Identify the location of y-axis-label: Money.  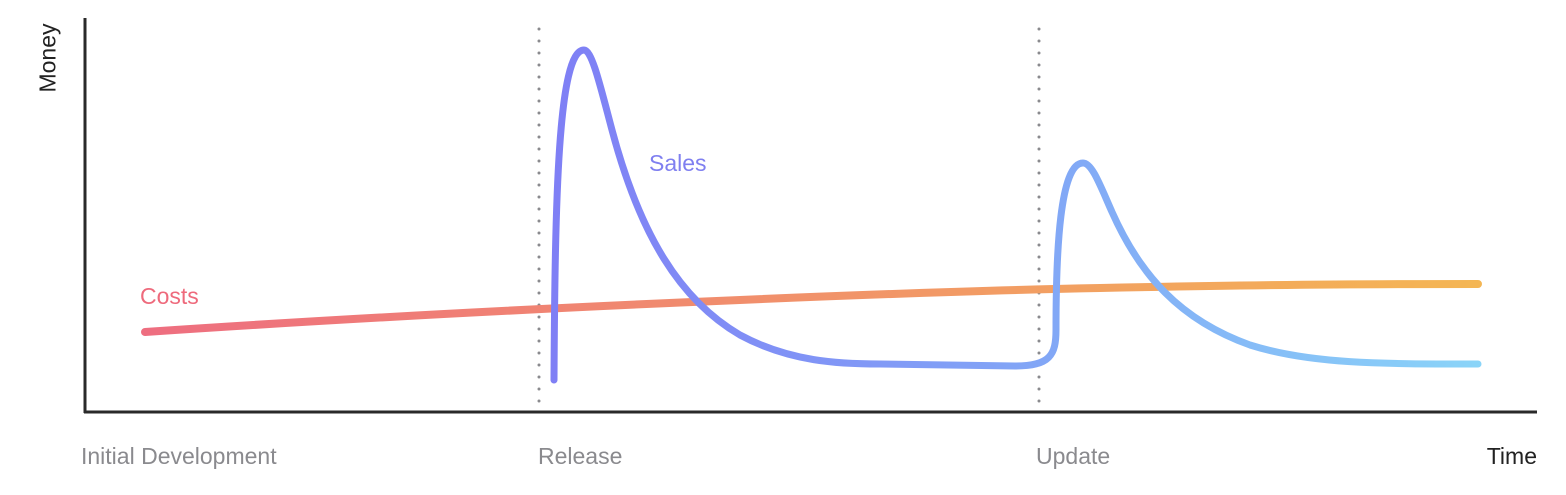
(47, 58).